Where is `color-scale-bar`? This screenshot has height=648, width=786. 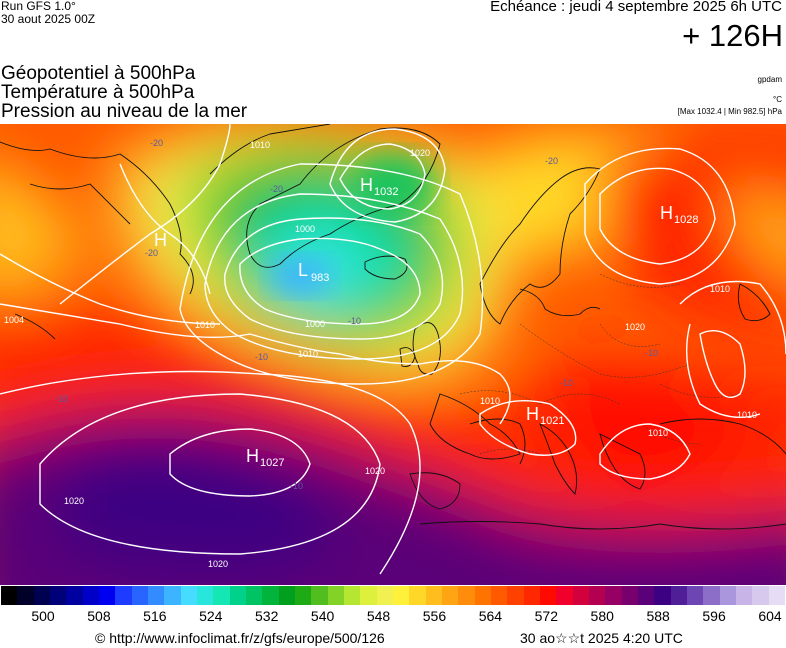 color-scale-bar is located at coordinates (393, 595).